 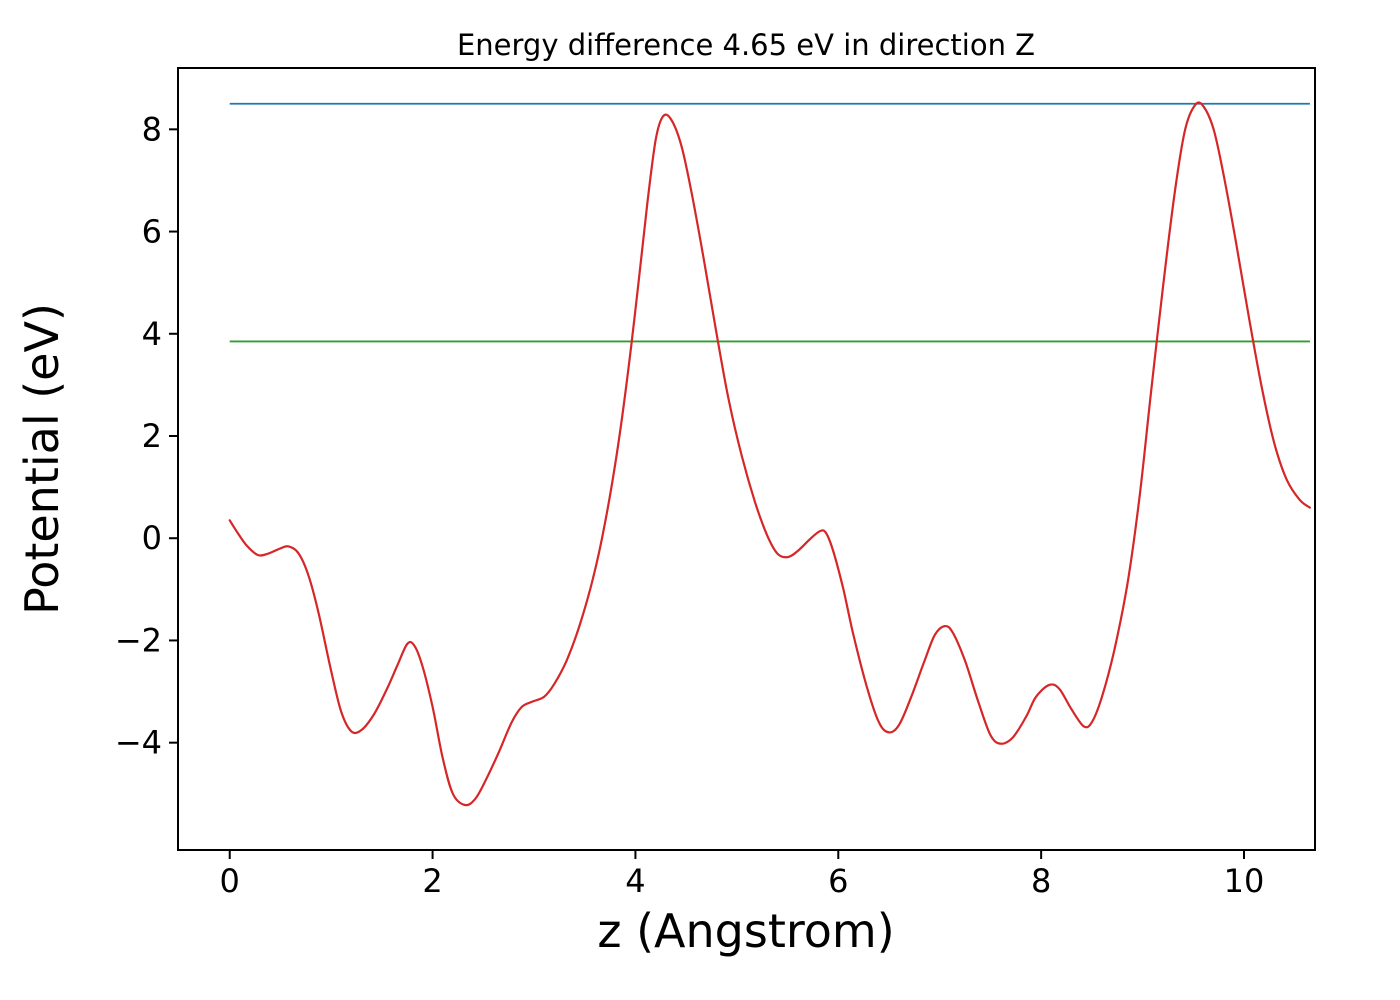 What do you see at coordinates (838, 881) in the screenshot?
I see `x-tick-label: 6` at bounding box center [838, 881].